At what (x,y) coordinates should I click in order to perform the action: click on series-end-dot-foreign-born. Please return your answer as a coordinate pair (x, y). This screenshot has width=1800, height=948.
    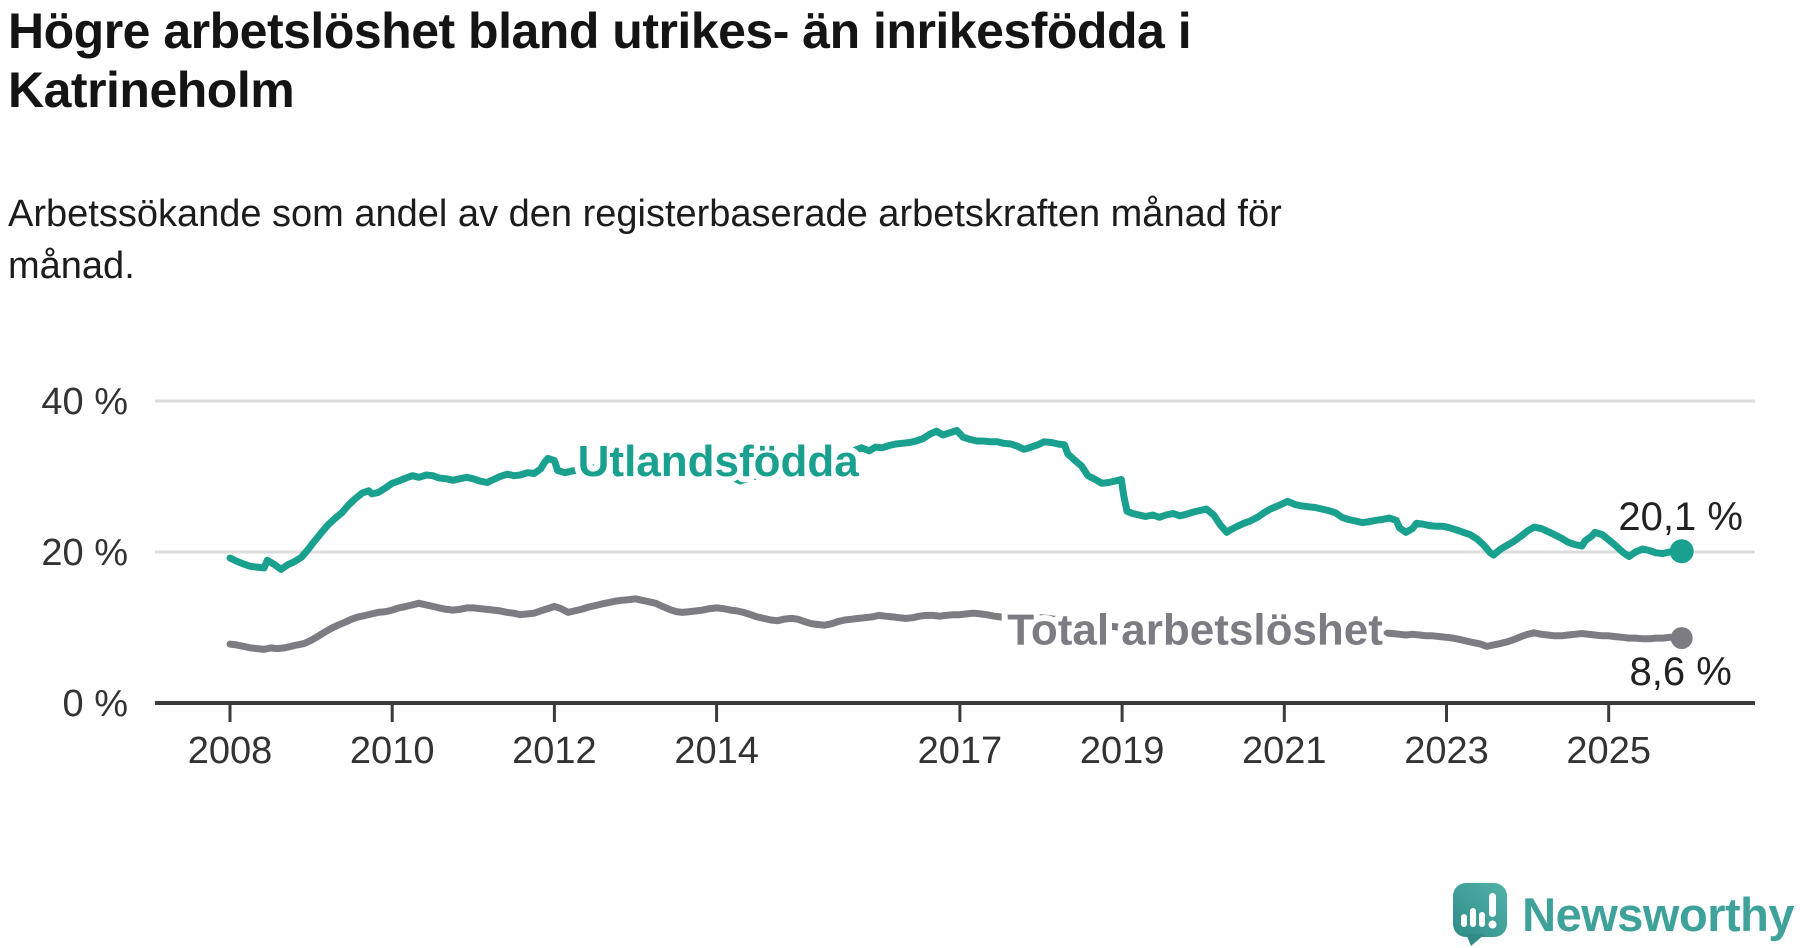
    Looking at the image, I should click on (1681, 551).